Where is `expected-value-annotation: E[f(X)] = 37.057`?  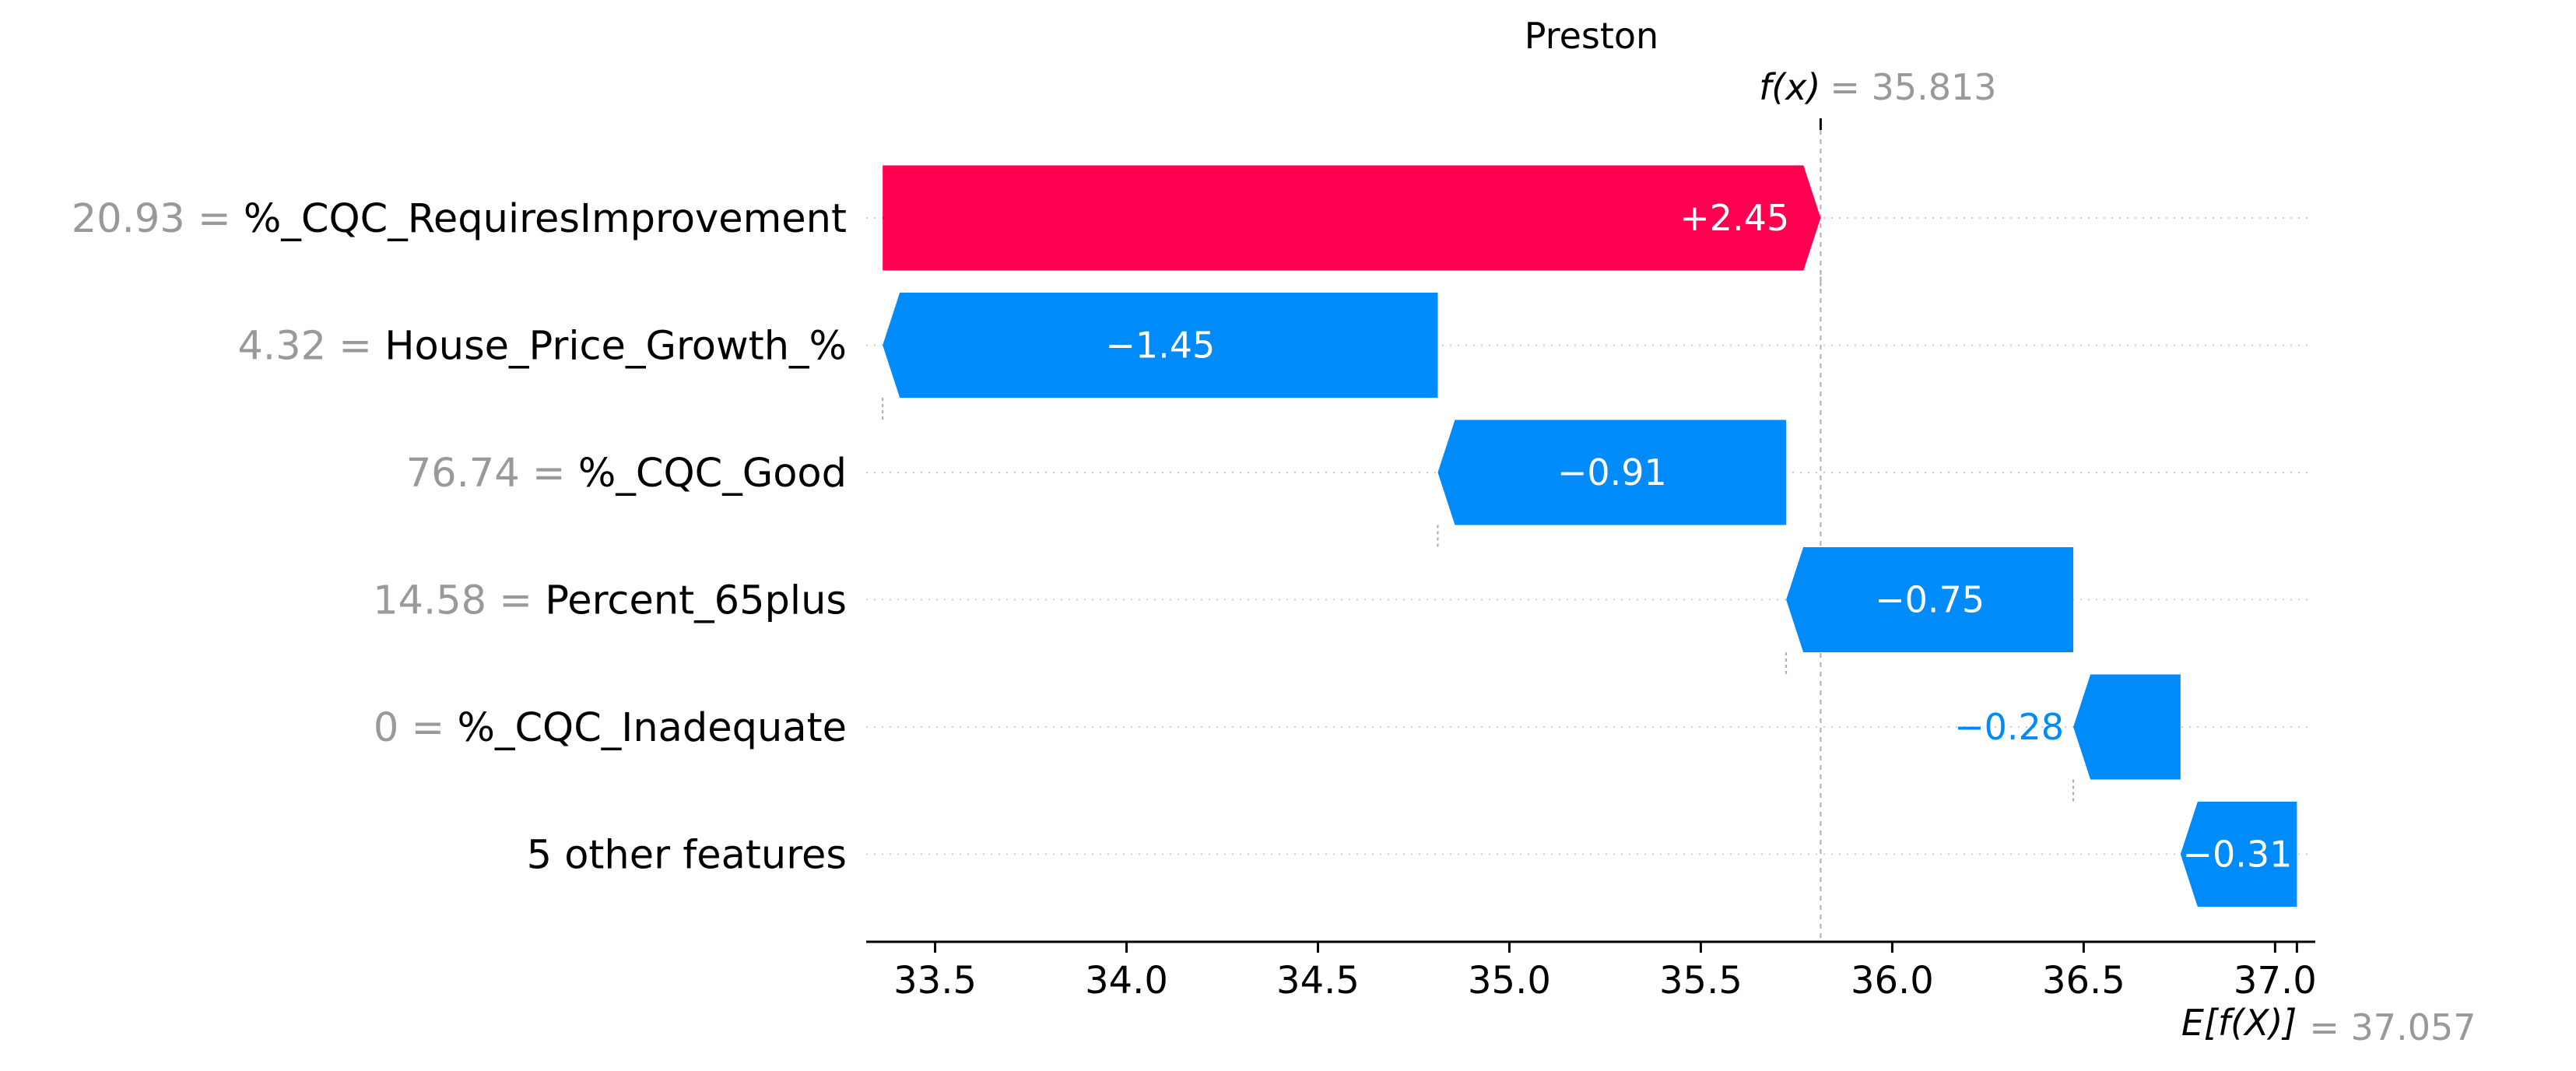 expected-value-annotation: E[f(X)] = 37.057 is located at coordinates (2329, 995).